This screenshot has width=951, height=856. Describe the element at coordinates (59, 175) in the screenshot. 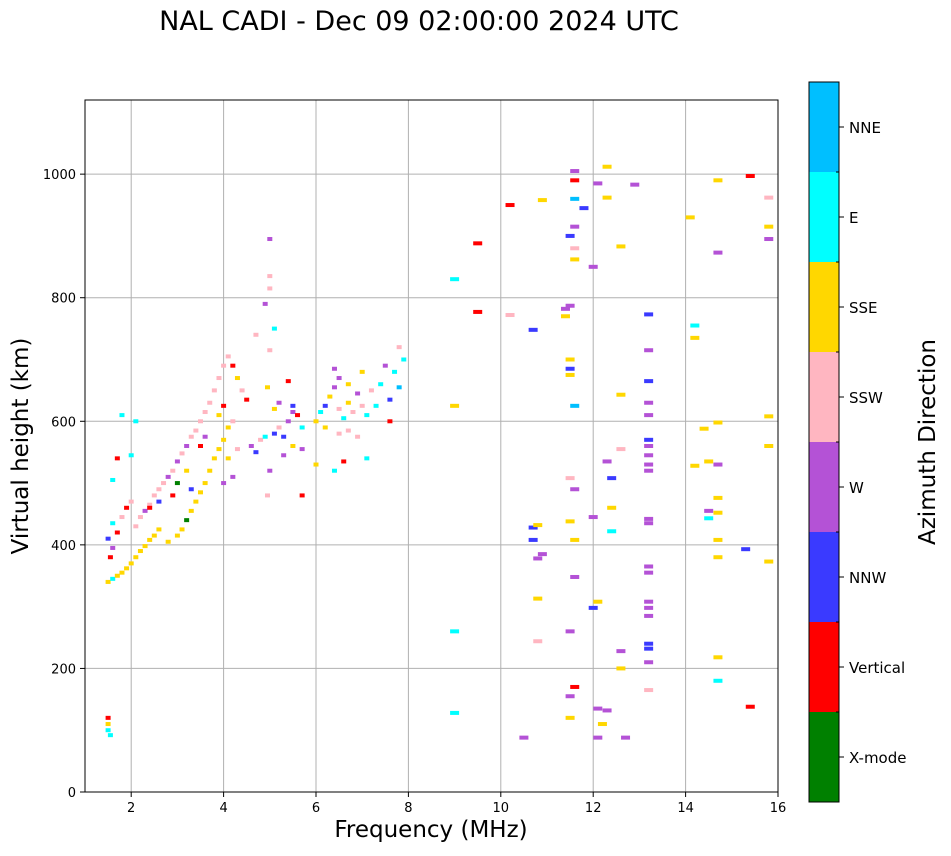

I see `y-tick-label: 1000` at that location.